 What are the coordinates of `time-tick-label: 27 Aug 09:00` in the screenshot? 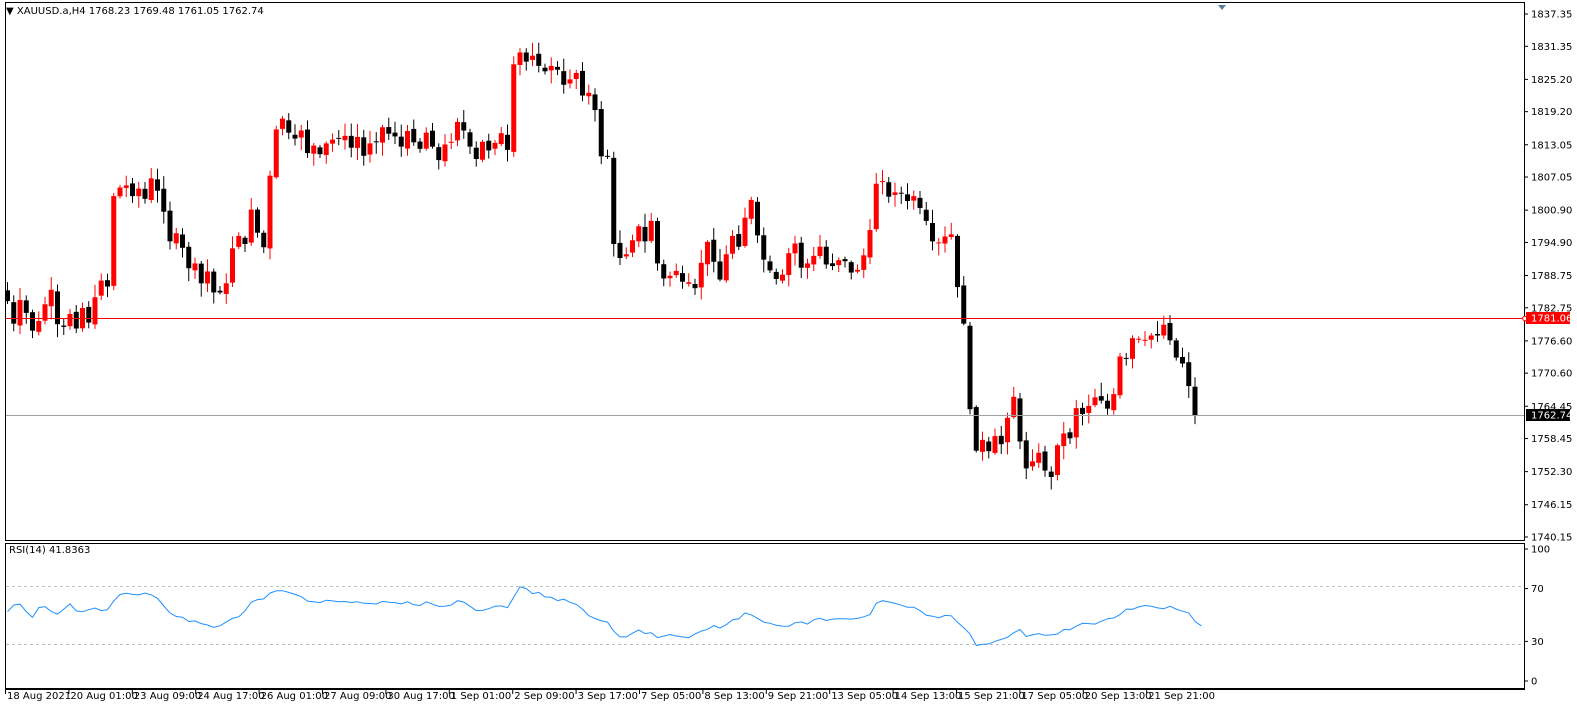 It's located at (357, 696).